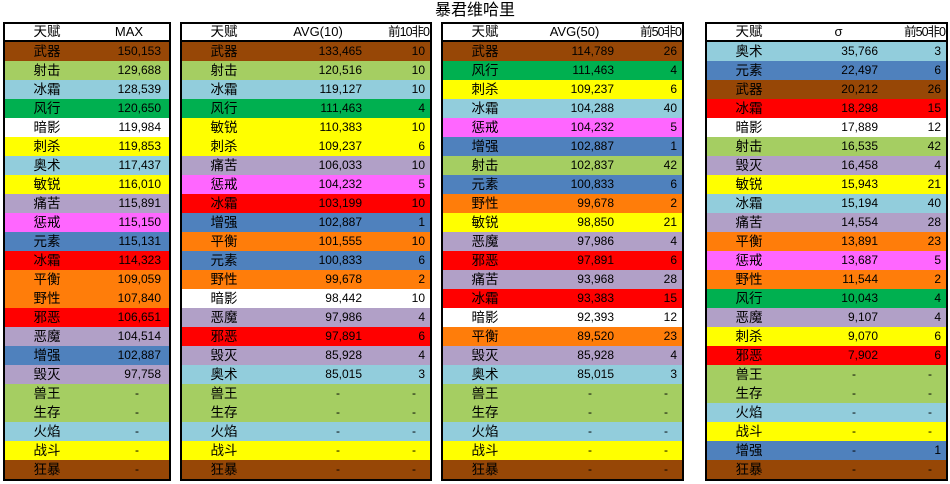 The width and height of the screenshot is (950, 484). Describe the element at coordinates (595, 336) in the screenshot. I see `value-cell: 89,520` at that location.